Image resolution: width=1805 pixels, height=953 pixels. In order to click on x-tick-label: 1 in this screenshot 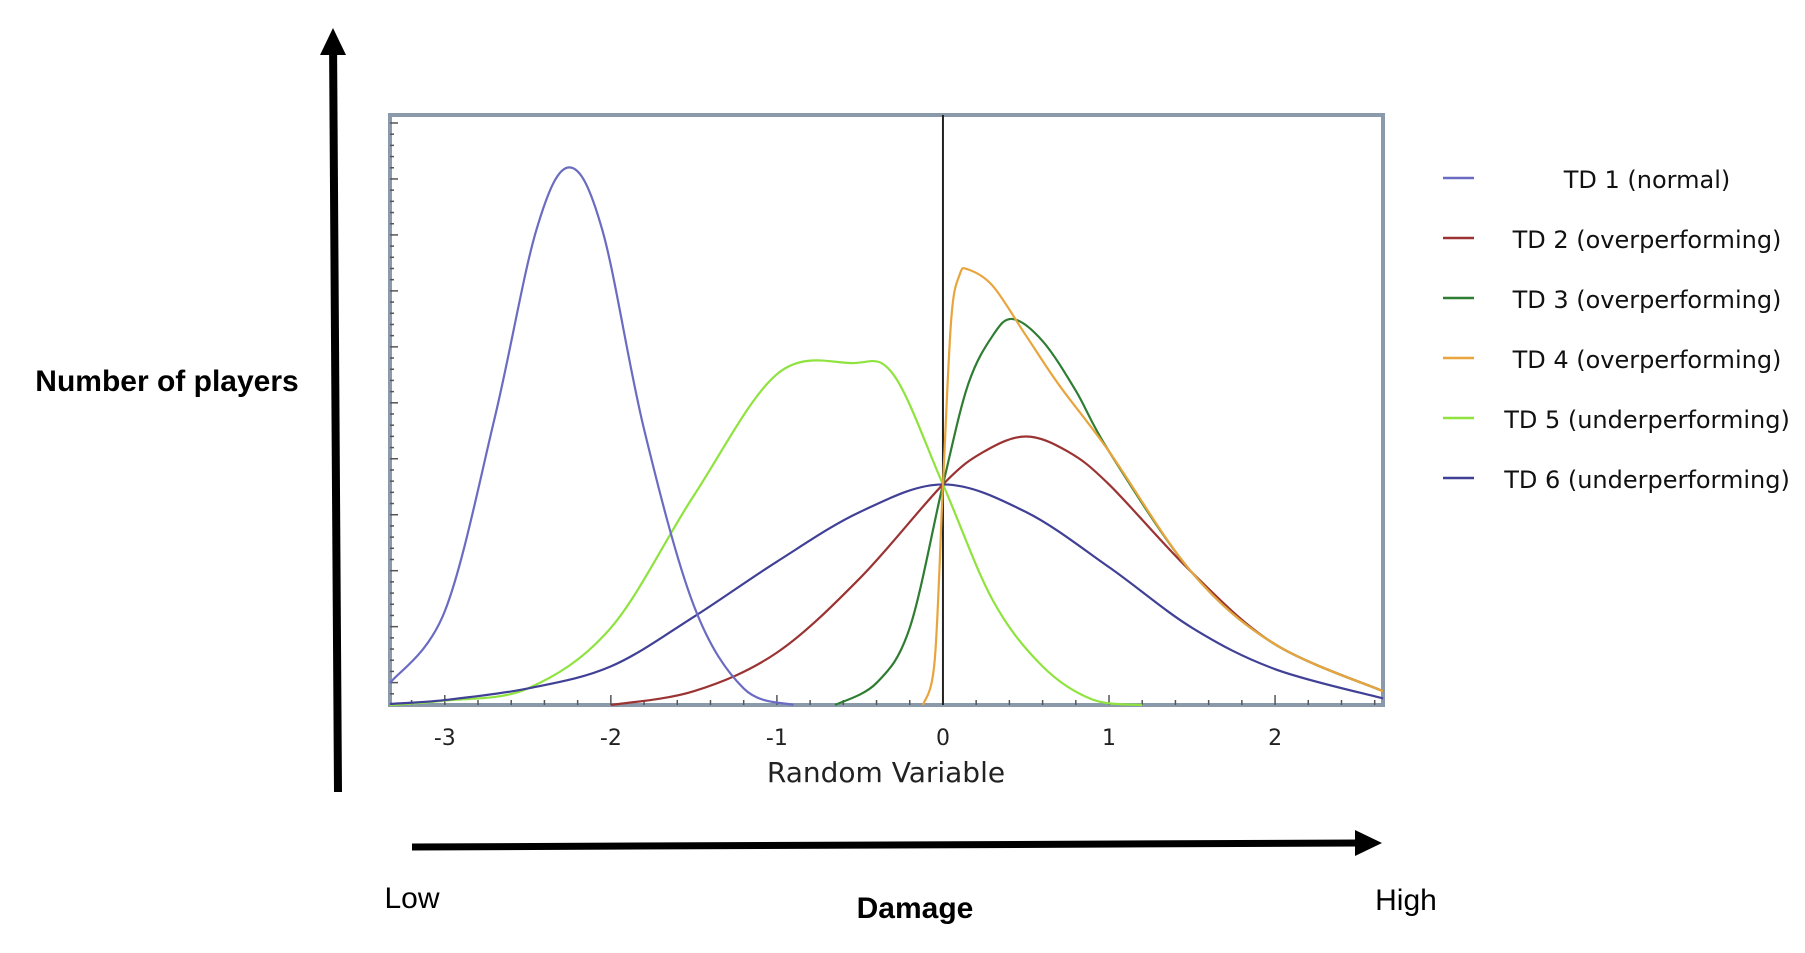, I will do `click(1109, 738)`.